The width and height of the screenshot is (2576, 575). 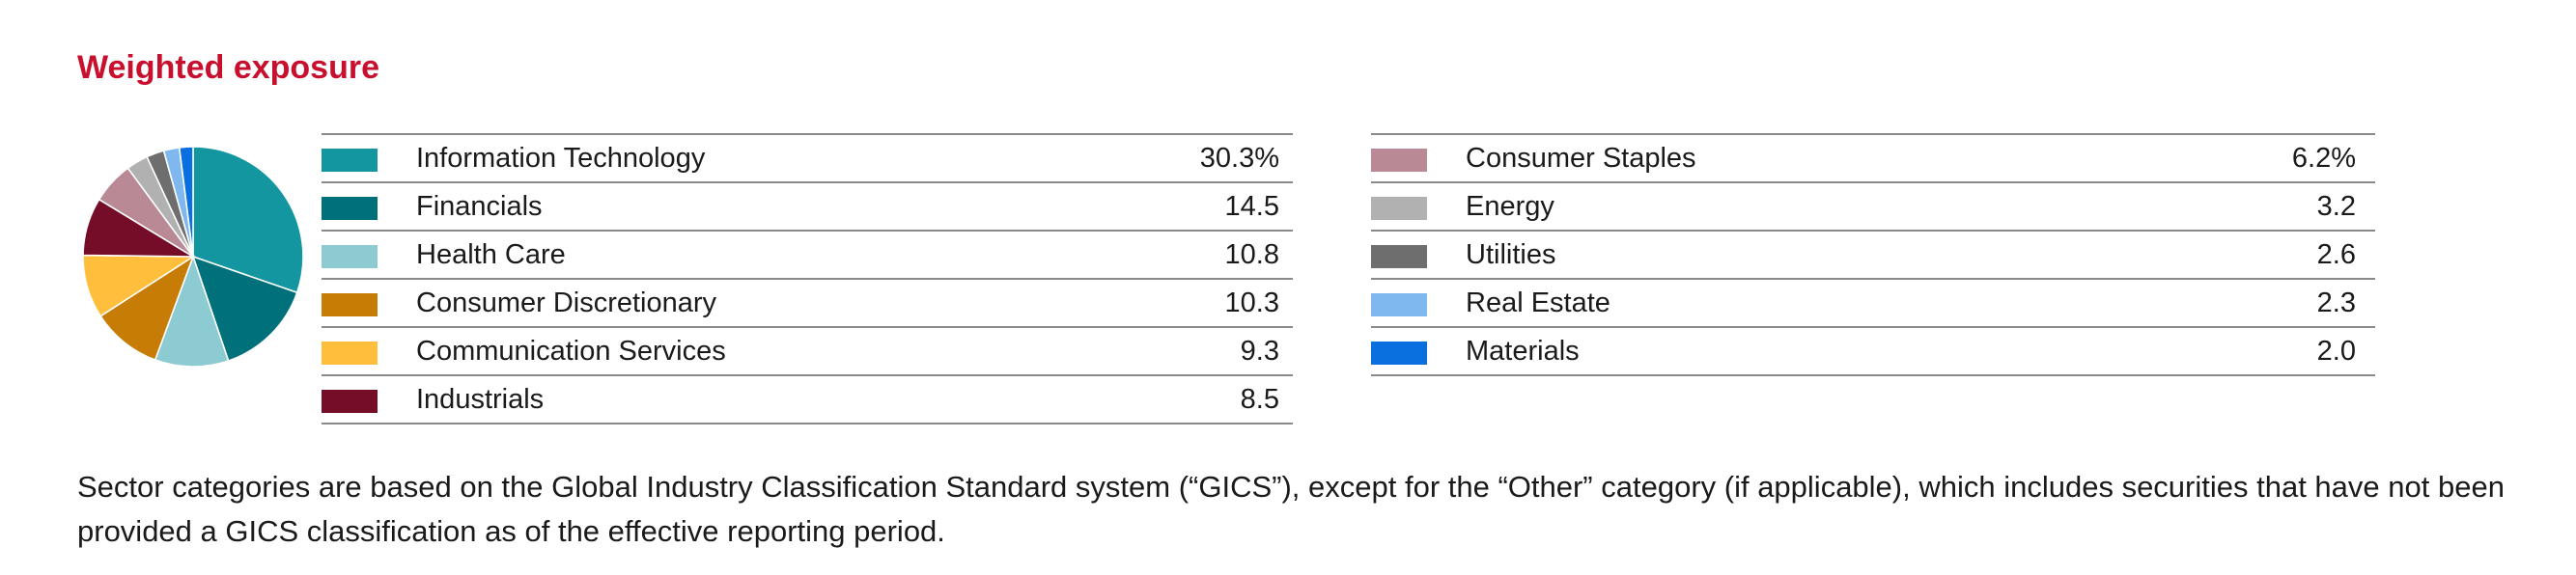 I want to click on legend-row: Industrials 8.5, so click(x=808, y=399).